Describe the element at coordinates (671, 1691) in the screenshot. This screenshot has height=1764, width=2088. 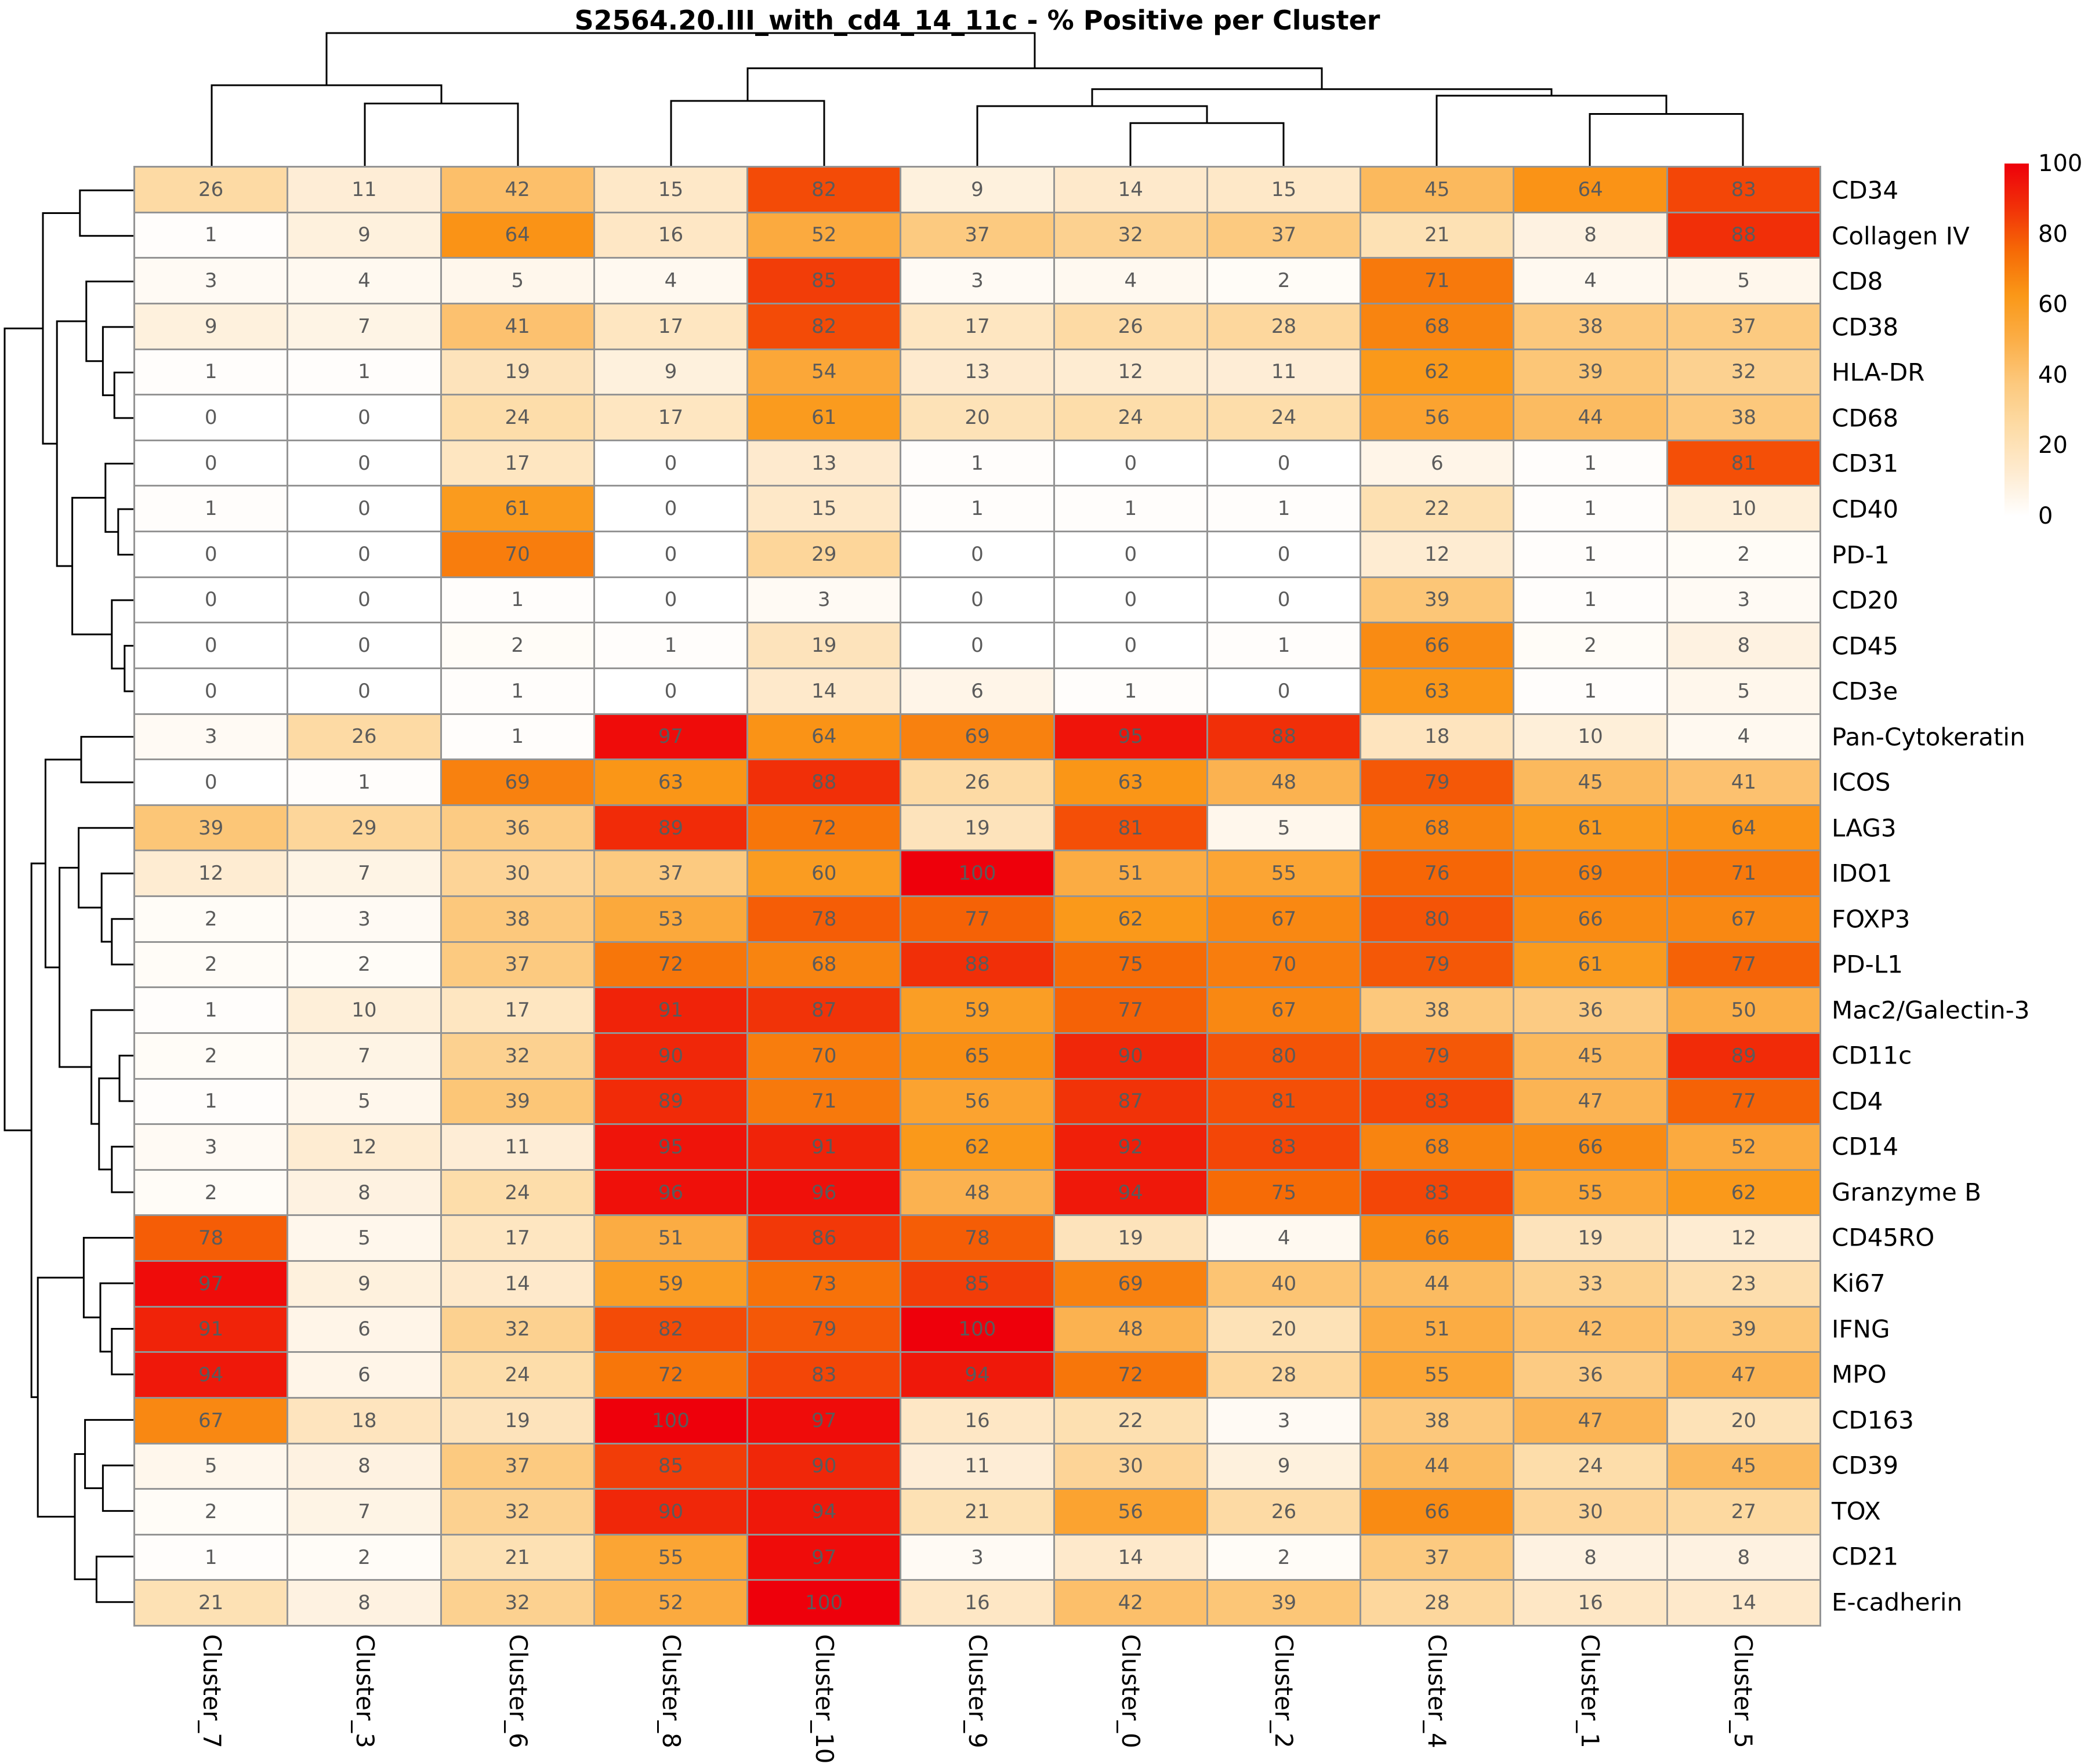
I see `col-label: Cluster_8` at that location.